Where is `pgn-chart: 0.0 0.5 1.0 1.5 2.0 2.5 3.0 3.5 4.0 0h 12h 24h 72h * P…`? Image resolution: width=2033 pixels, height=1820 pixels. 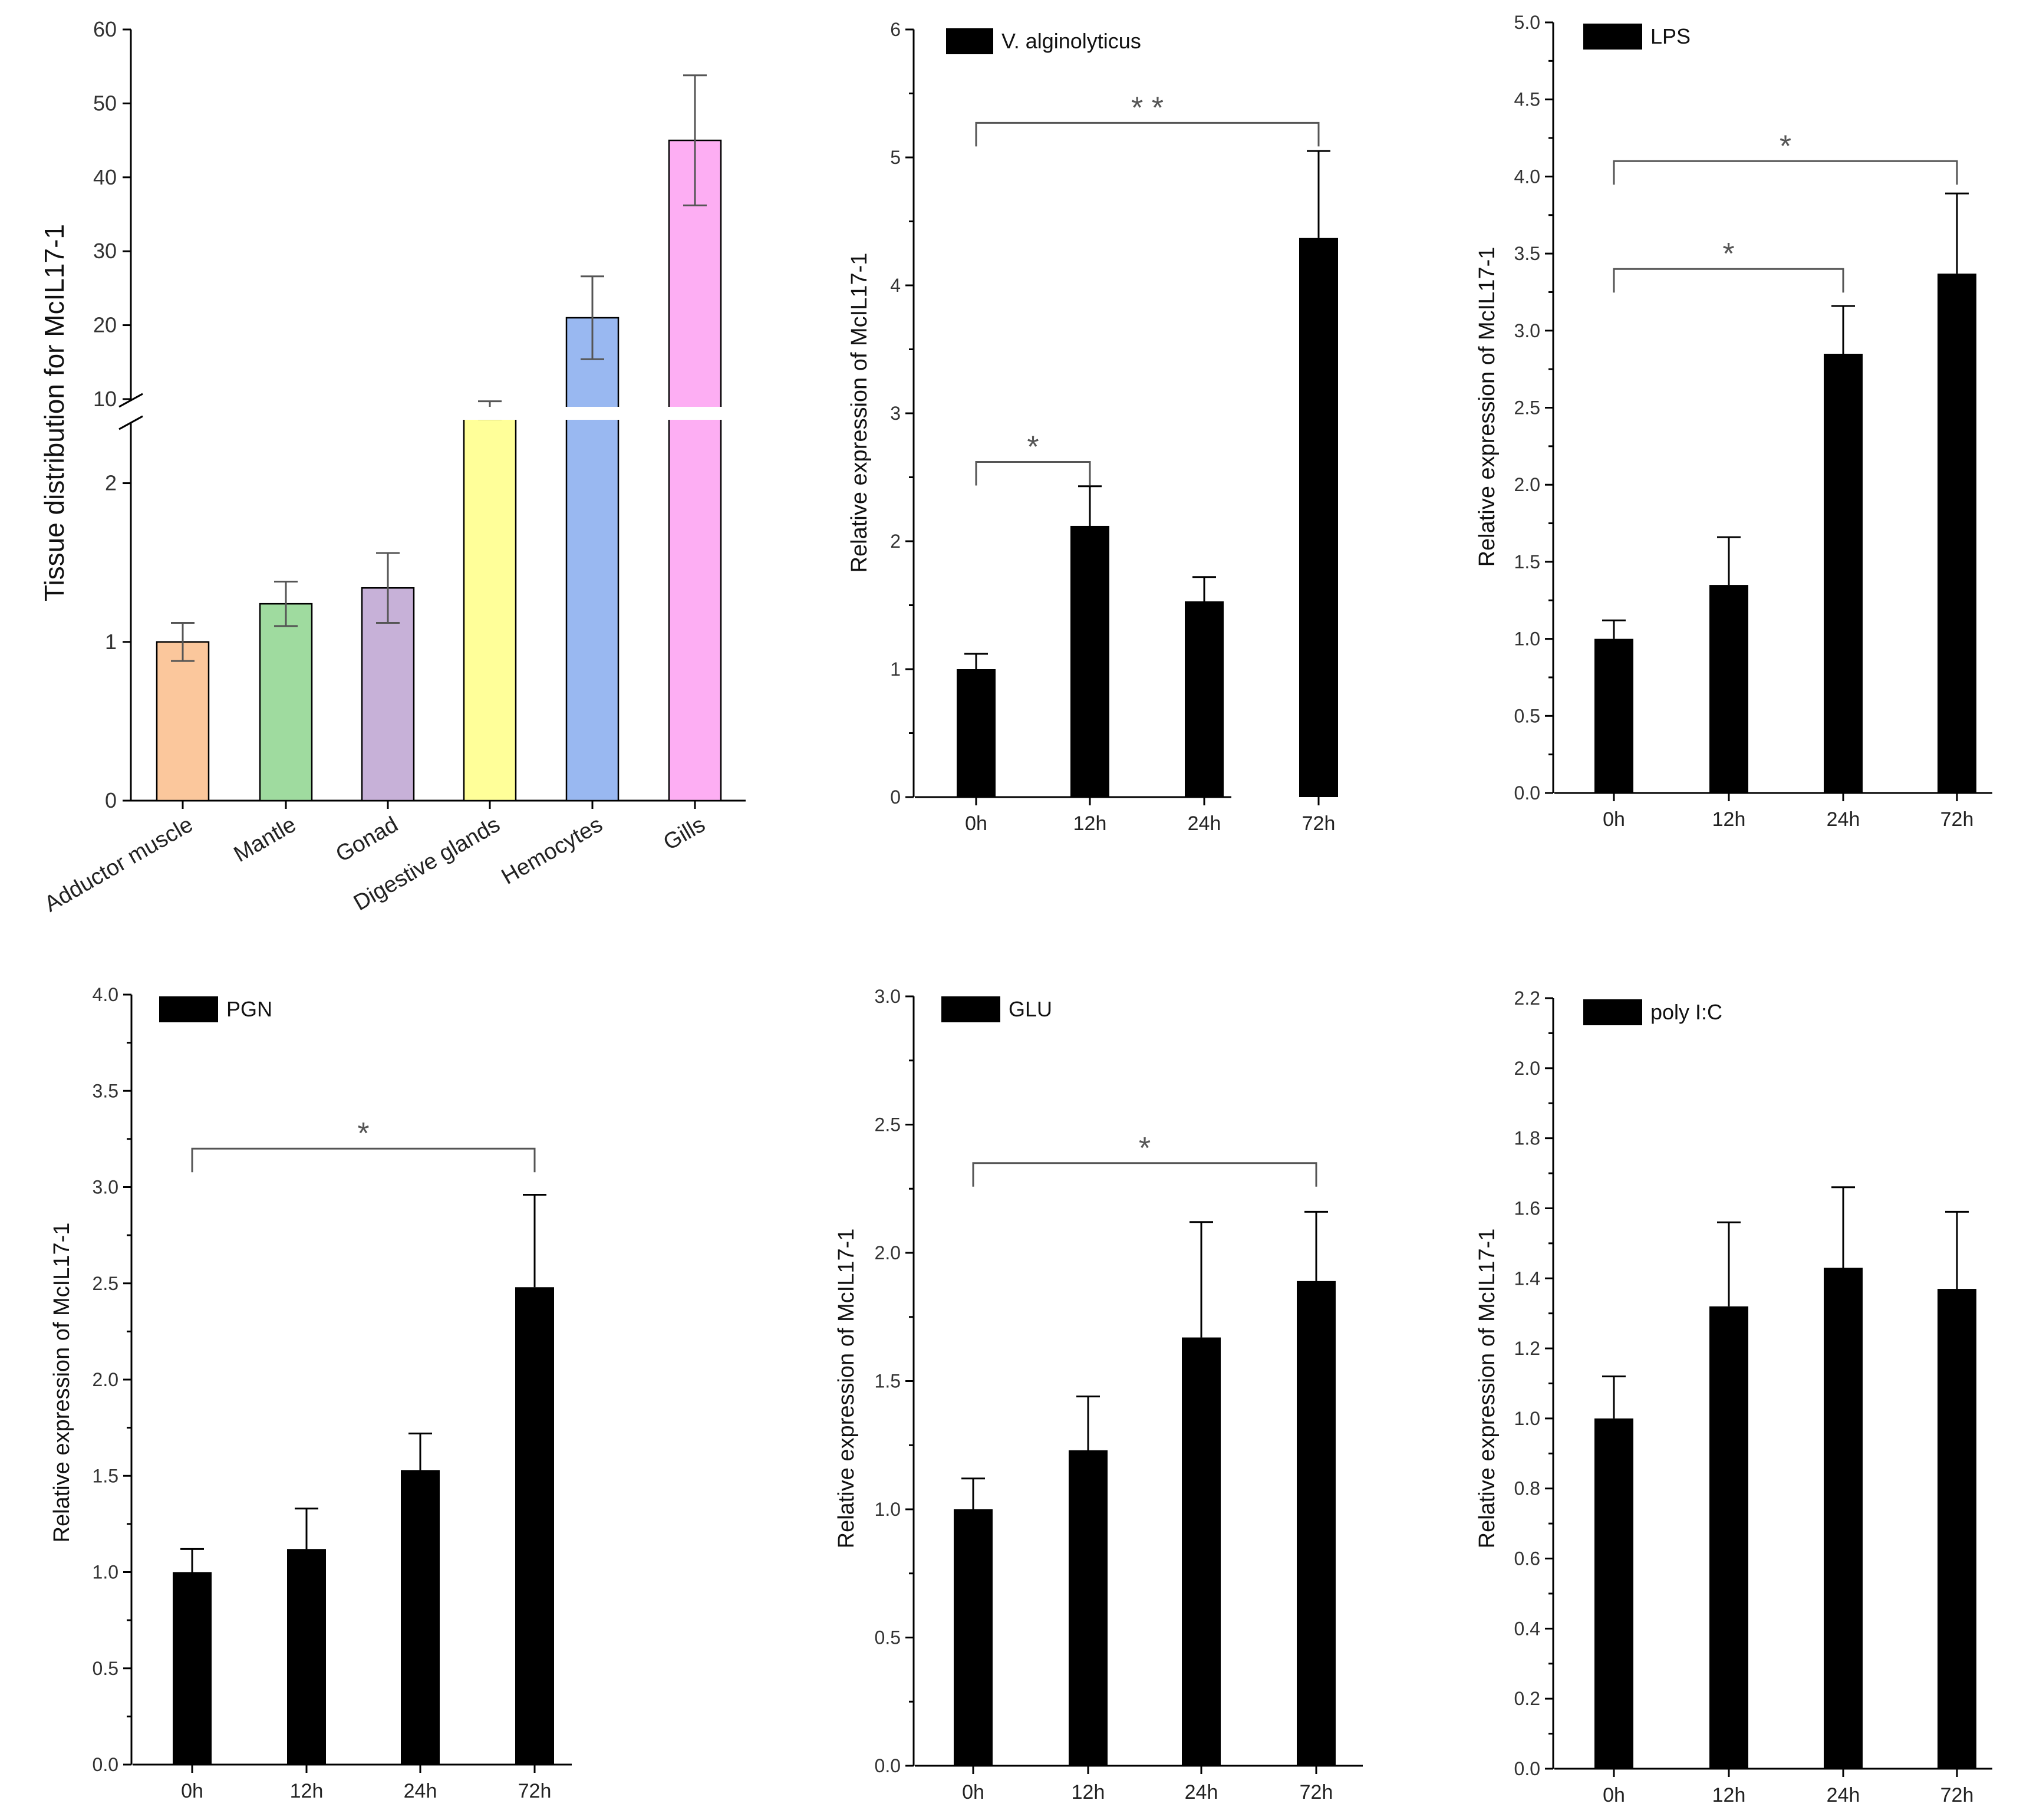
pgn-chart: 0.0 0.5 1.0 1.5 2.0 2.5 3.0 3.5 4.0 0h 12h 24h 72h * P… is located at coordinates (311, 1393).